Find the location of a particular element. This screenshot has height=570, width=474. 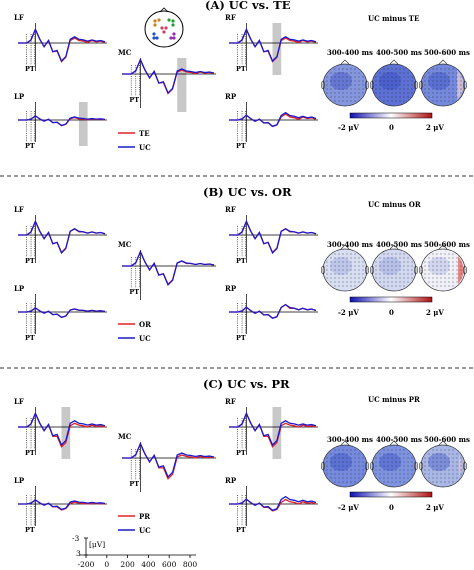

topo-blob is located at coordinates (341, 462).